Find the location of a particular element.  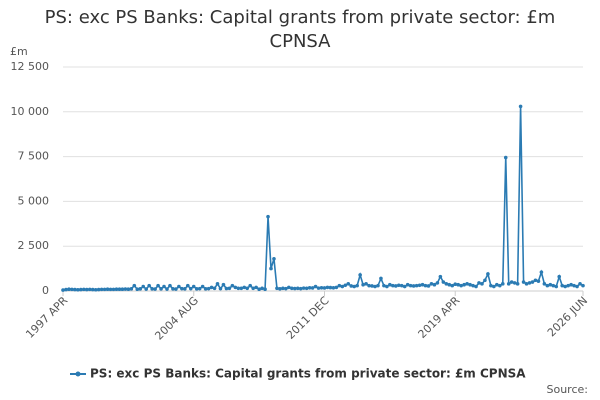

x-tick-label: 2019 APR is located at coordinates (439, 317).